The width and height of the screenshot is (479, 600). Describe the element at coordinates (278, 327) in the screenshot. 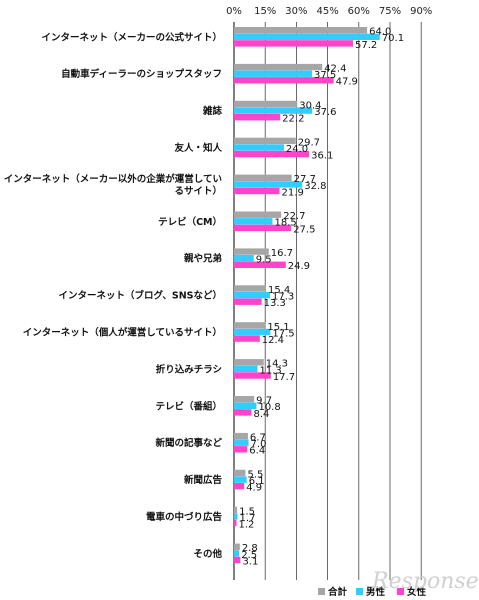

I see `data-label: 15.1` at that location.